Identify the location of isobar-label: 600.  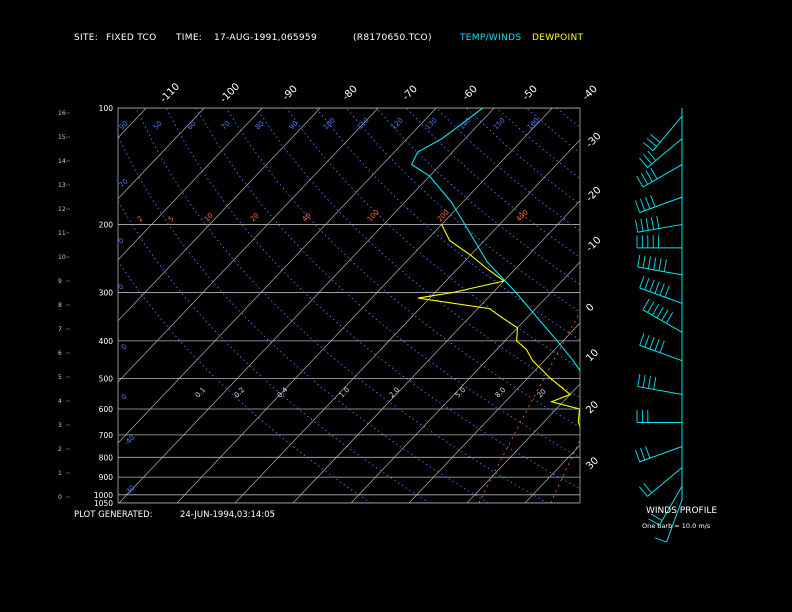
(106, 409).